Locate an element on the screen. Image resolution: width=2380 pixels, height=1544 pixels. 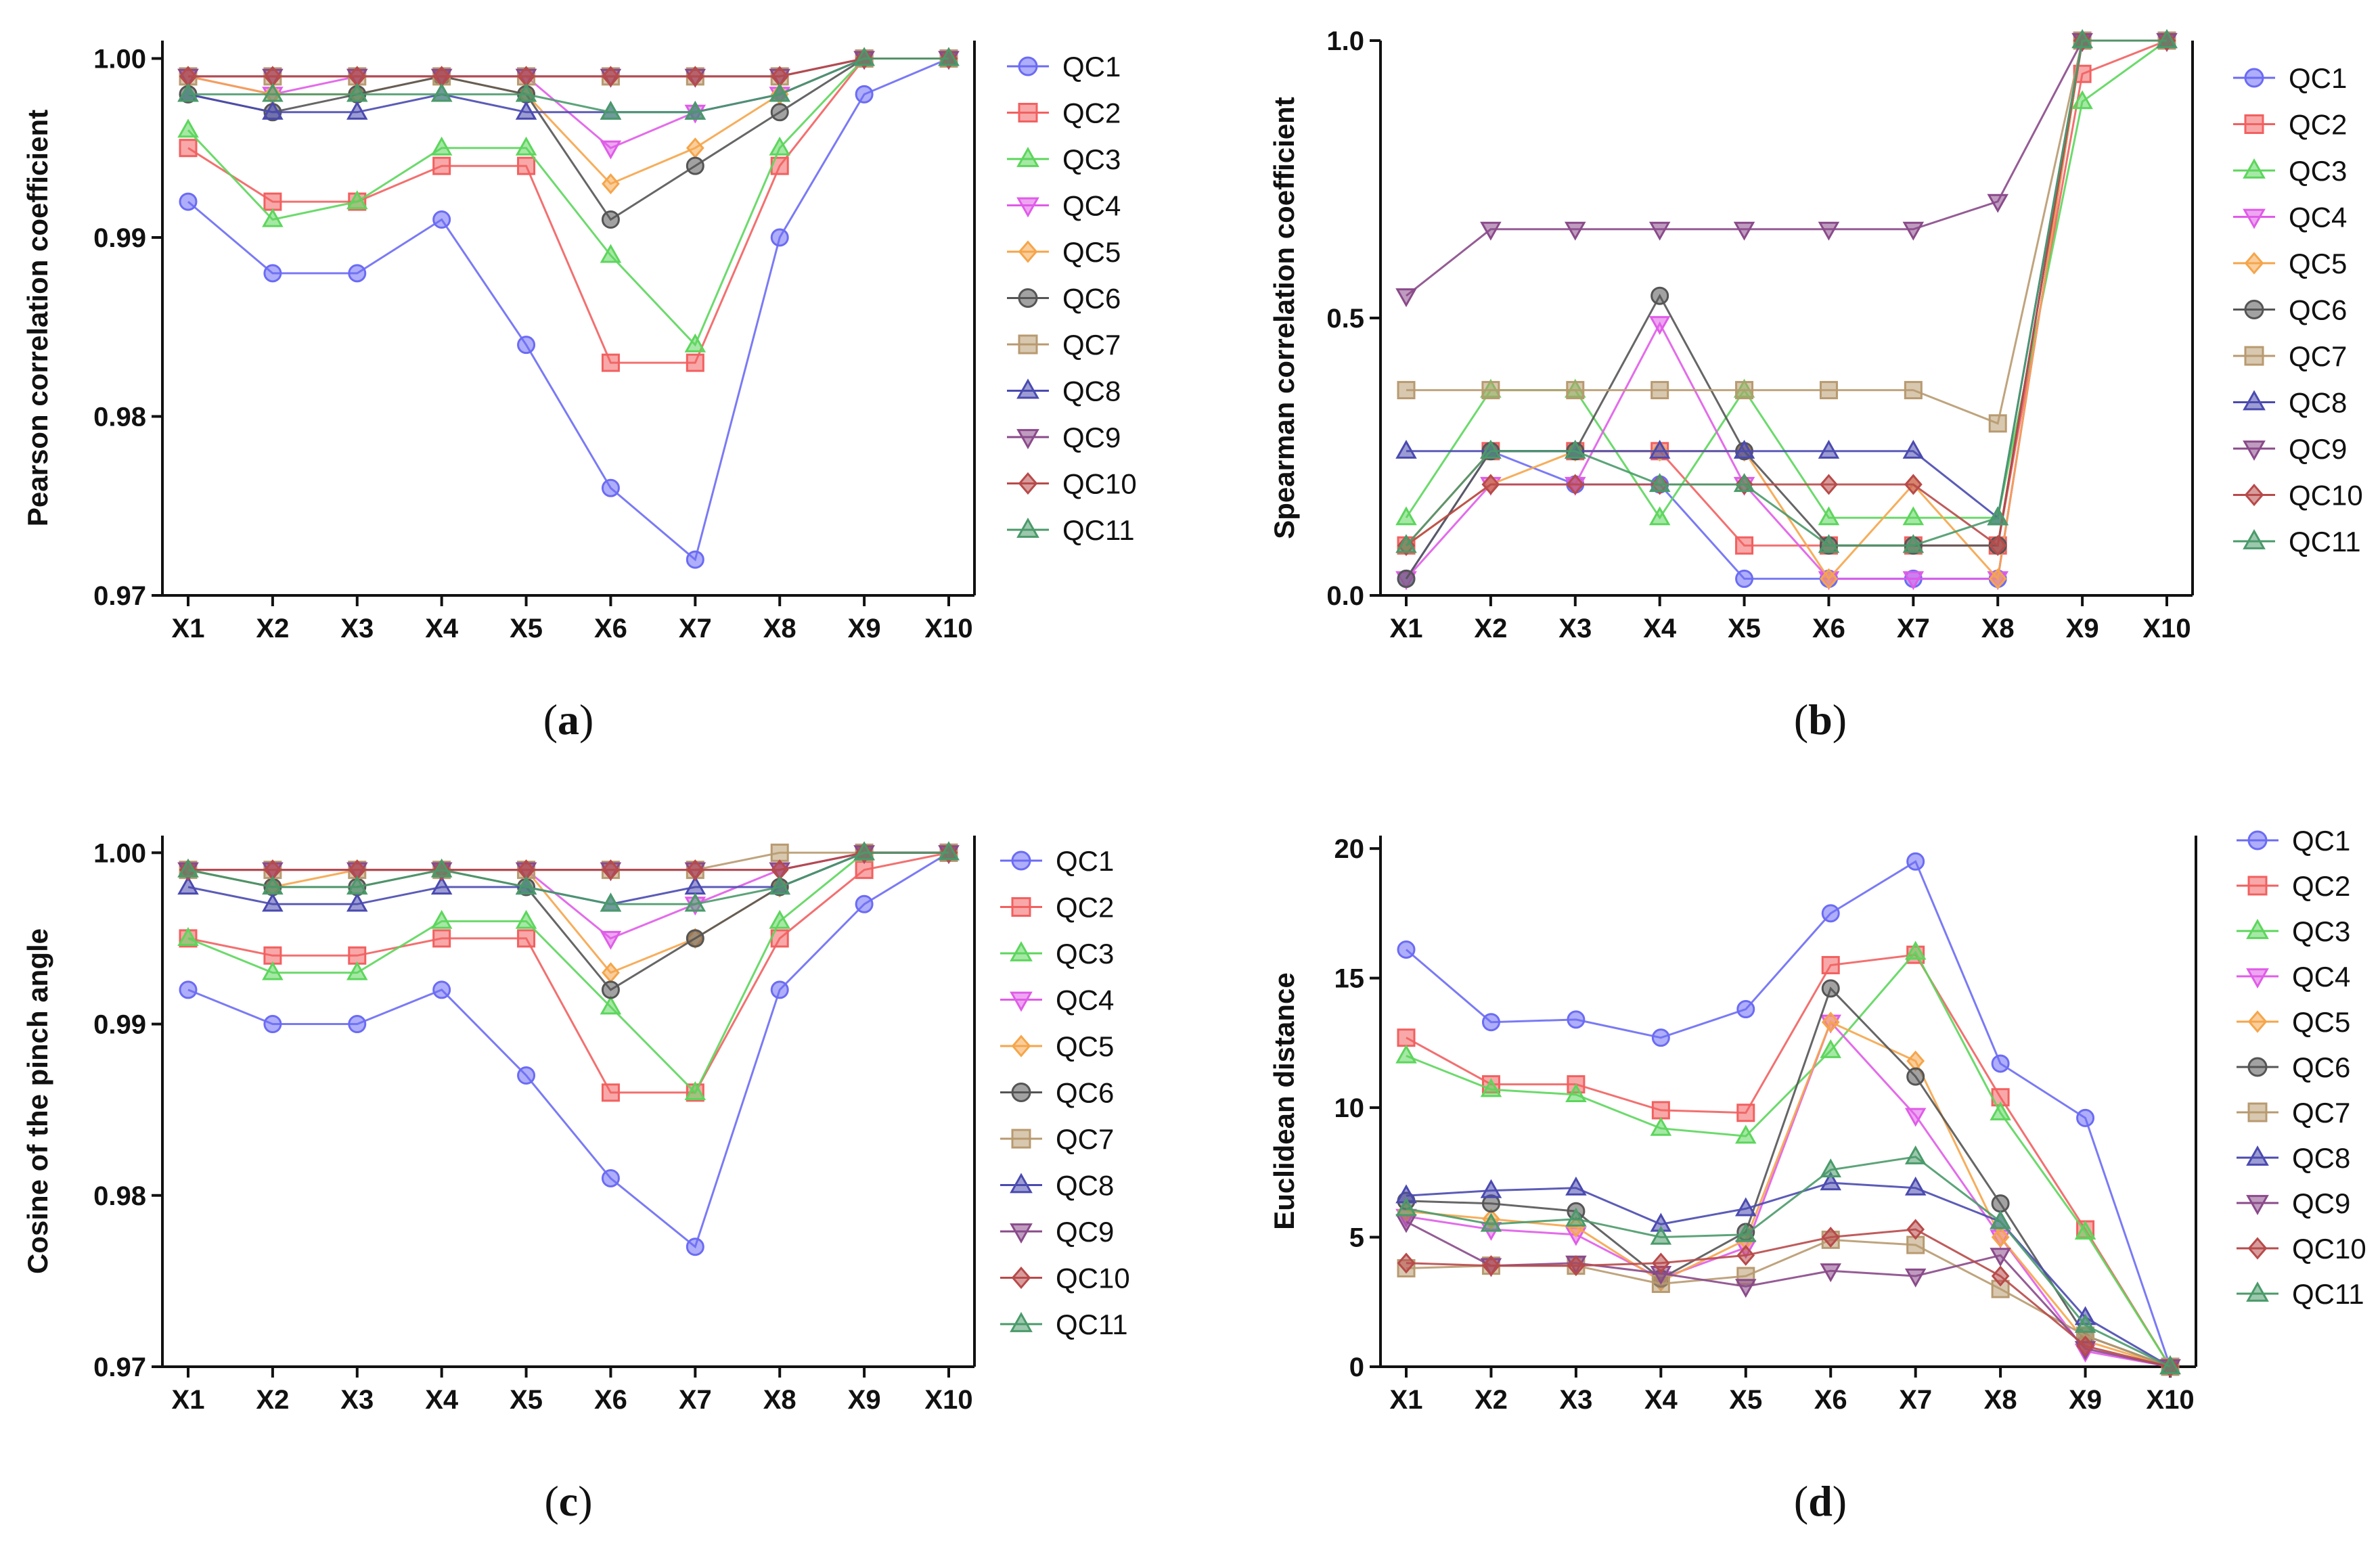
legend-item-qc10: QC10 is located at coordinates (1065, 1278).